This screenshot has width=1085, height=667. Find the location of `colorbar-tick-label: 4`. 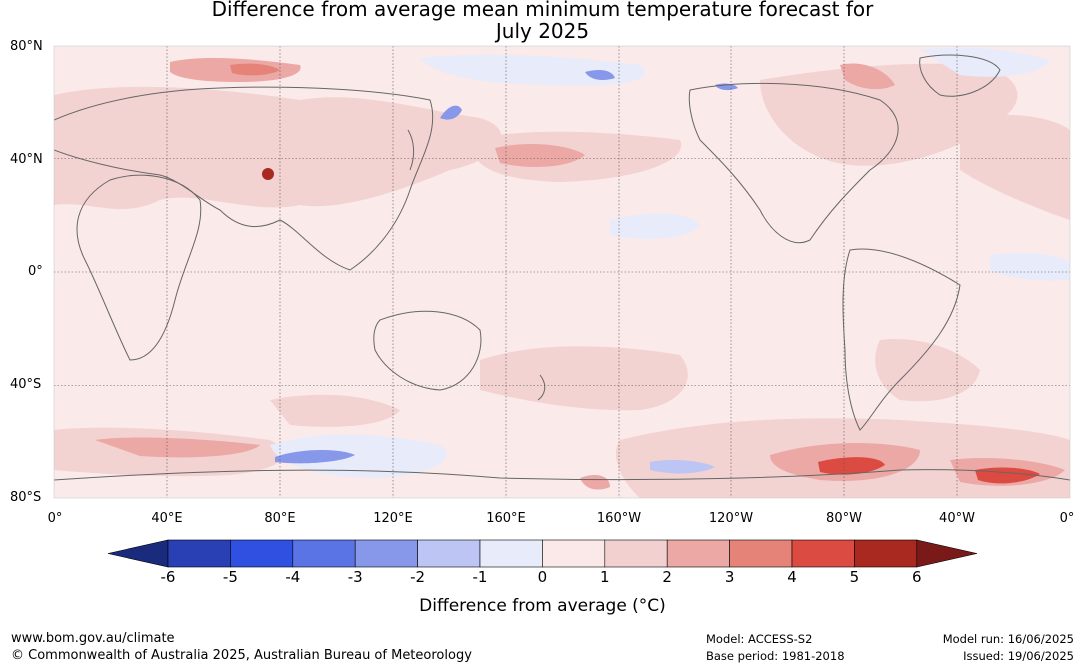

colorbar-tick-label: 4 is located at coordinates (792, 577).